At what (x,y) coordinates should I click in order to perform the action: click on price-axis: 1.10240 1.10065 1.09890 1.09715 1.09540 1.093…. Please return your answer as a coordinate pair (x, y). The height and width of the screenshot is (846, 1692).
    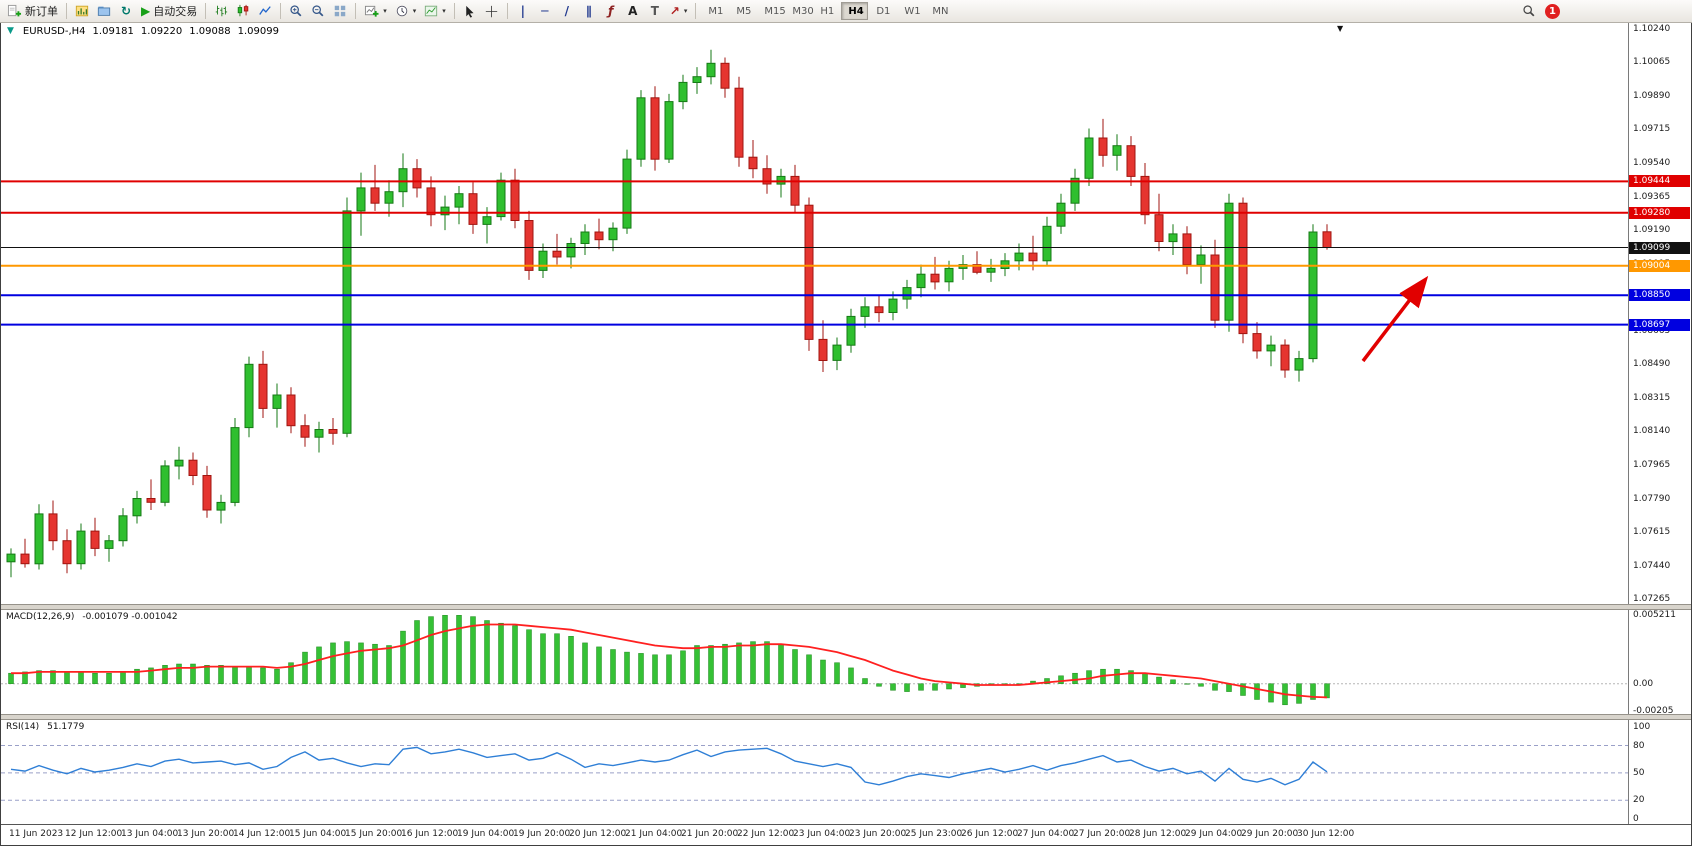
    Looking at the image, I should click on (1659, 313).